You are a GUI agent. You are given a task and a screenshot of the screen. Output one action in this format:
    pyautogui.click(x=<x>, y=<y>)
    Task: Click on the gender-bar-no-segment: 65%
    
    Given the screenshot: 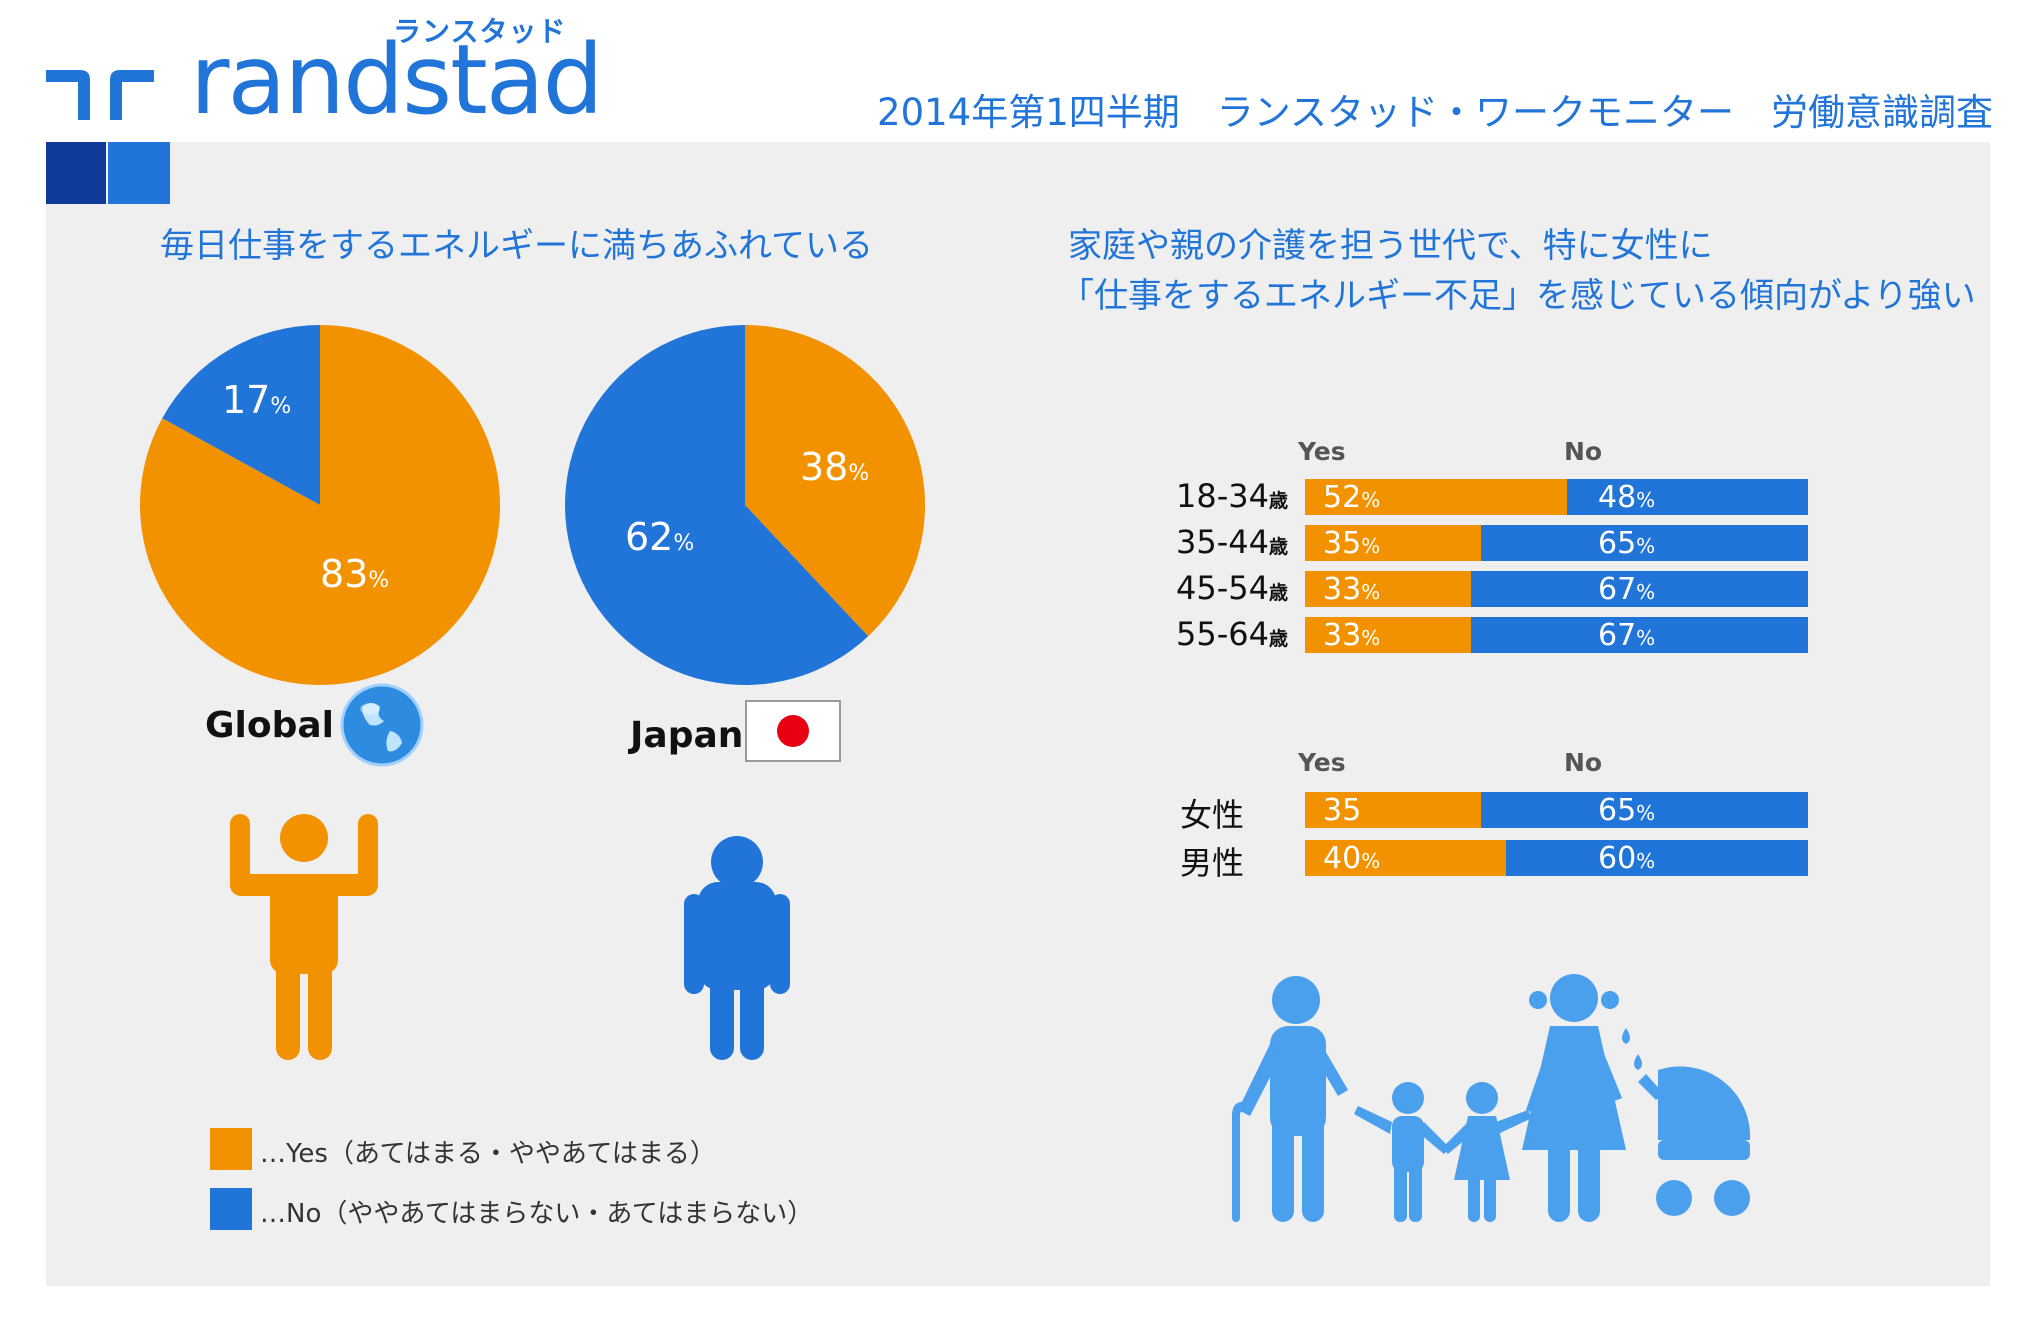 What is the action you would take?
    pyautogui.click(x=1644, y=810)
    